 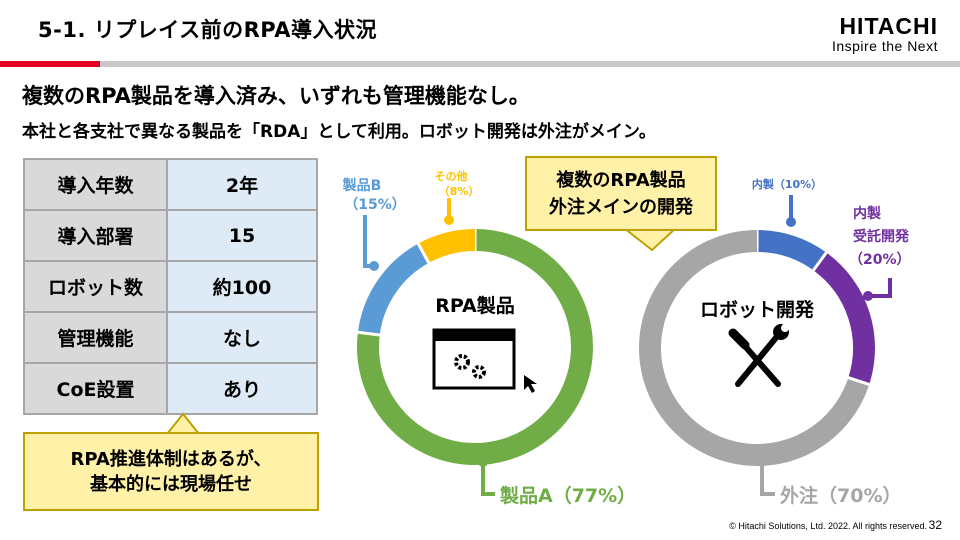 I want to click on table-key: 導入年数, so click(x=95, y=184).